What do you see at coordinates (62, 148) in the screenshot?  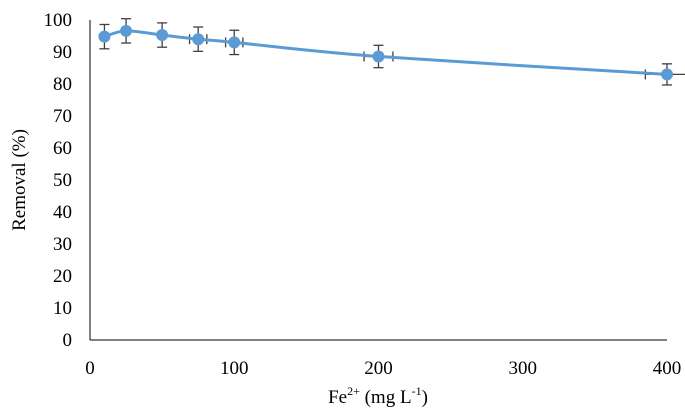 I see `y-tick-label: 60` at bounding box center [62, 148].